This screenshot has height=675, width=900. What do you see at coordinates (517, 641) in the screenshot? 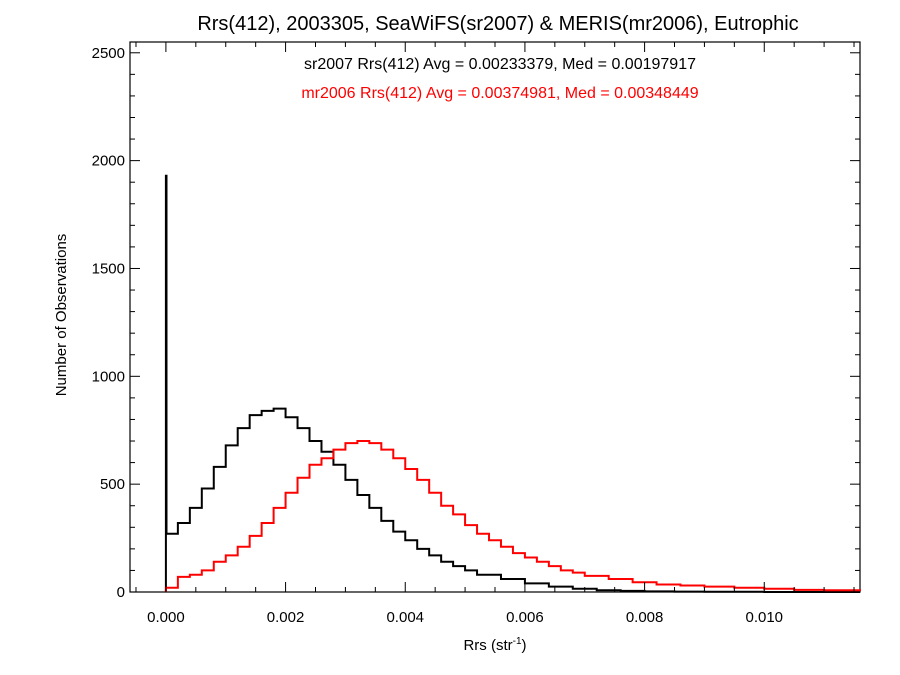
I see `x-axis-label-superscript: -1` at bounding box center [517, 641].